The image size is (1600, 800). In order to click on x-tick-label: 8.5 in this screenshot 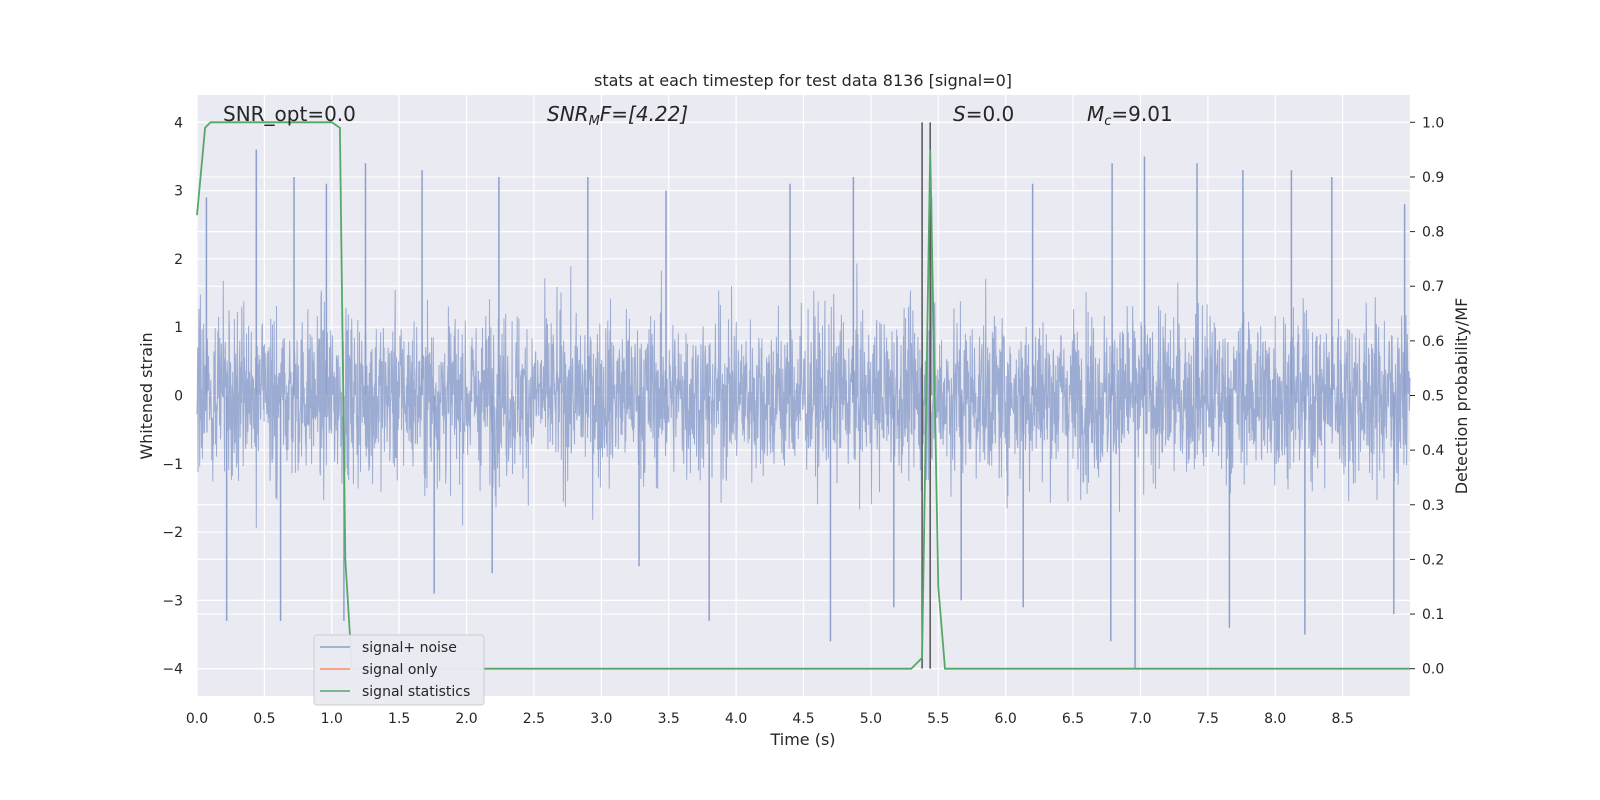, I will do `click(1342, 719)`.